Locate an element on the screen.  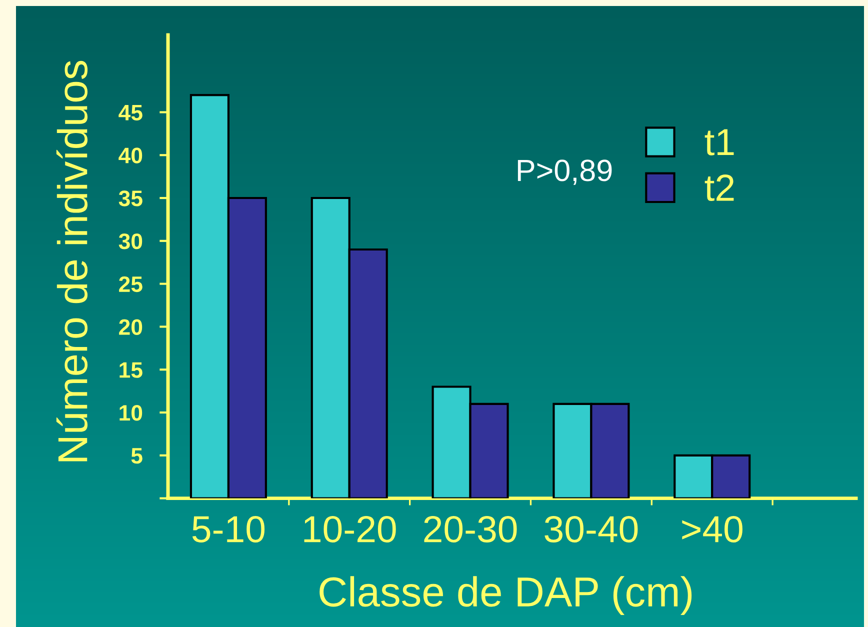
y-axis-title: Número de indivíduos is located at coordinates (72, 261).